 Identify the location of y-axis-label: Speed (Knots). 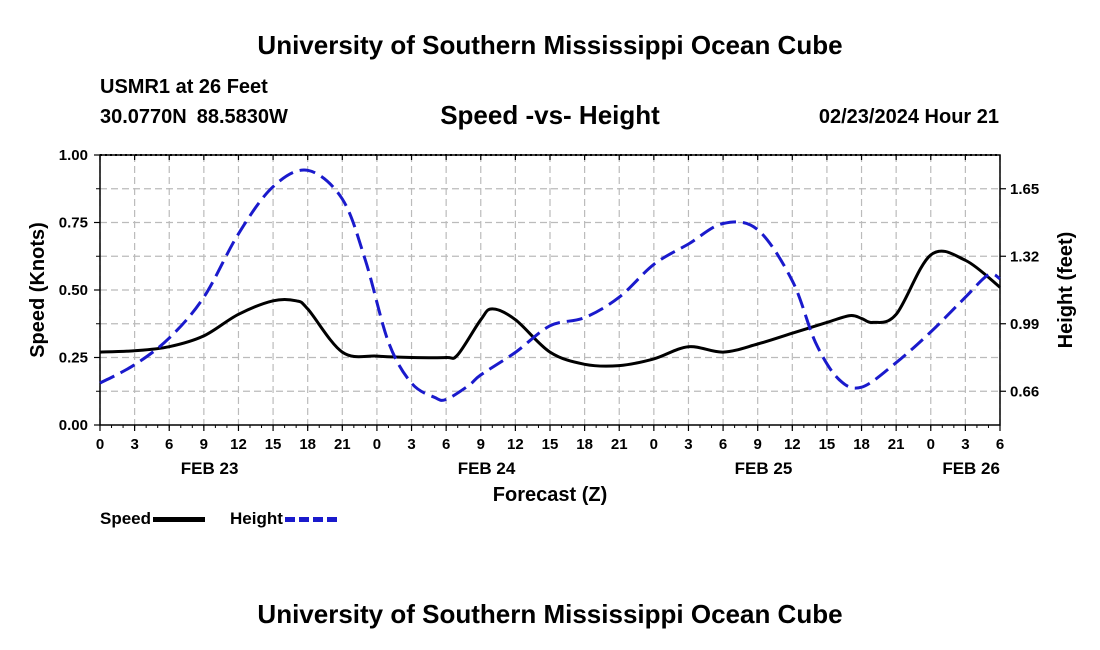
(38, 290).